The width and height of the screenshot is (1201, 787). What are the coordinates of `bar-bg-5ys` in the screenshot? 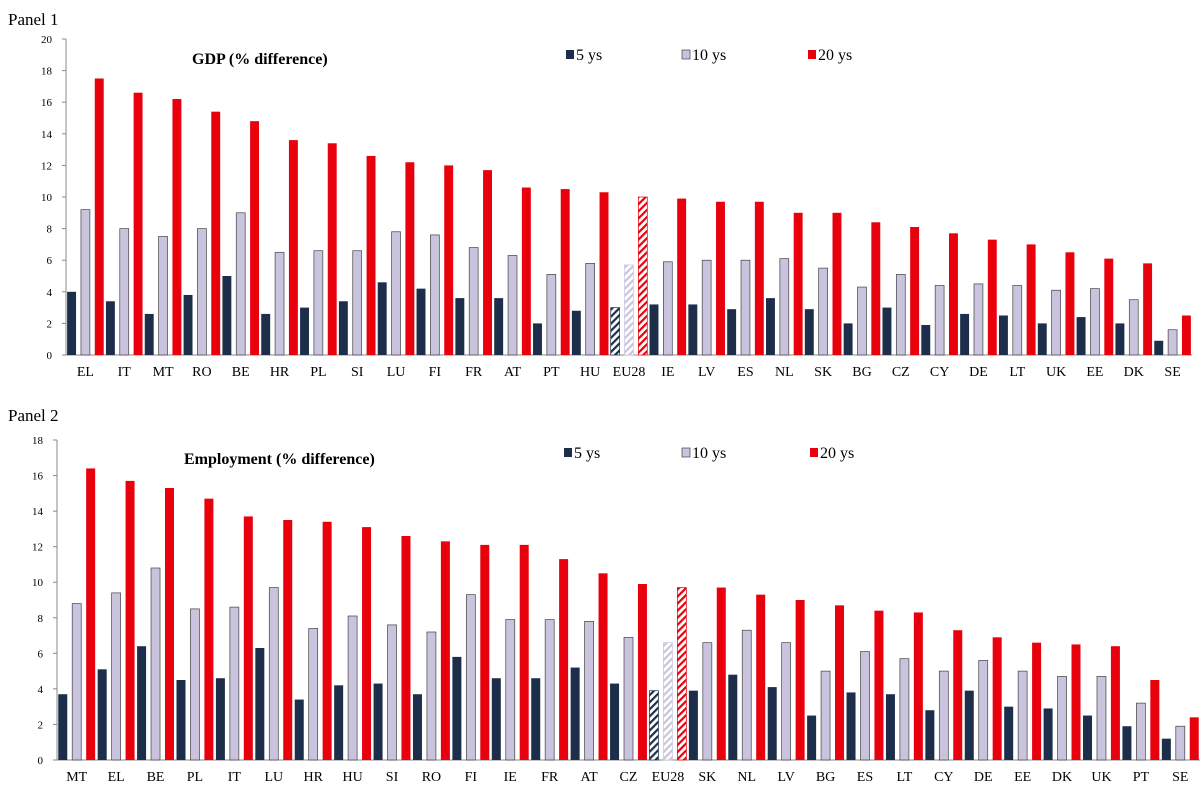 It's located at (812, 737).